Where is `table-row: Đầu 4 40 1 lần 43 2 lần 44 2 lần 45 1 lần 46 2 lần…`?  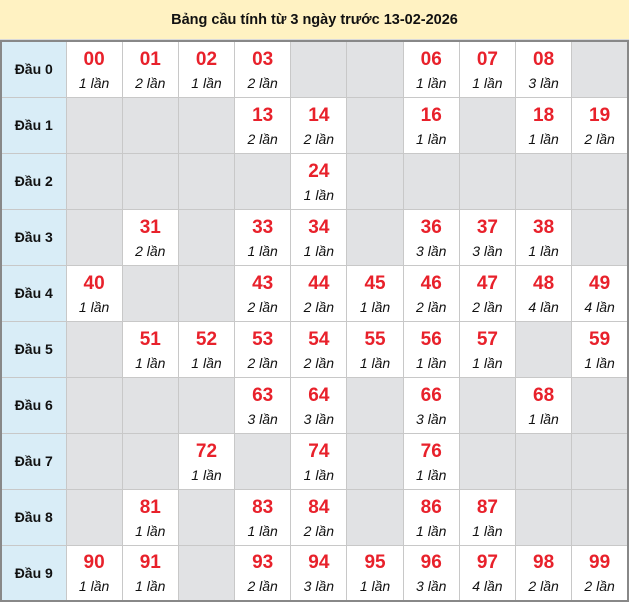 table-row: Đầu 4 40 1 lần 43 2 lần 44 2 lần 45 1 lần 46 2 lần… is located at coordinates (314, 293).